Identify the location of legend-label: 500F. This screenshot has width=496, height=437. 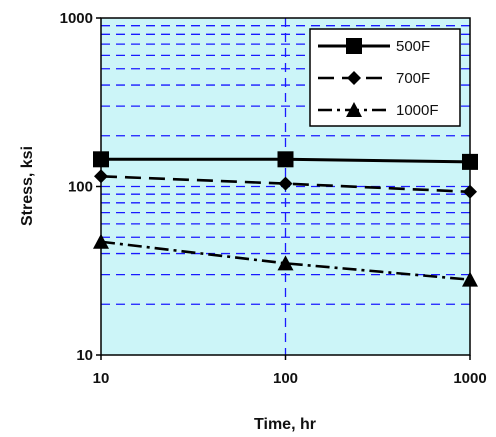
(413, 46).